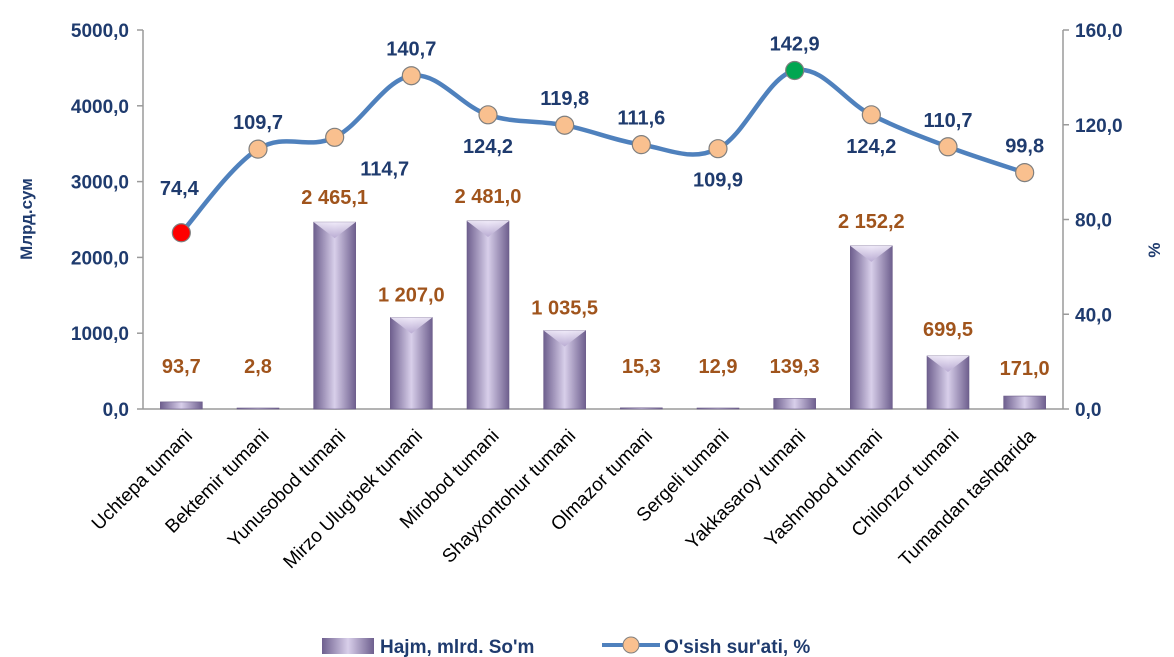  Describe the element at coordinates (631, 645) in the screenshot. I see `legend-line-marker` at that location.